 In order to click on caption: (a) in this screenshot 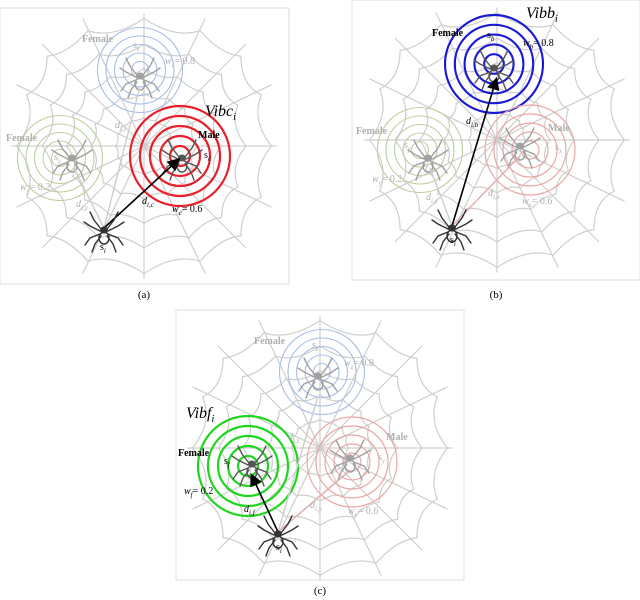, I will do `click(144, 295)`.